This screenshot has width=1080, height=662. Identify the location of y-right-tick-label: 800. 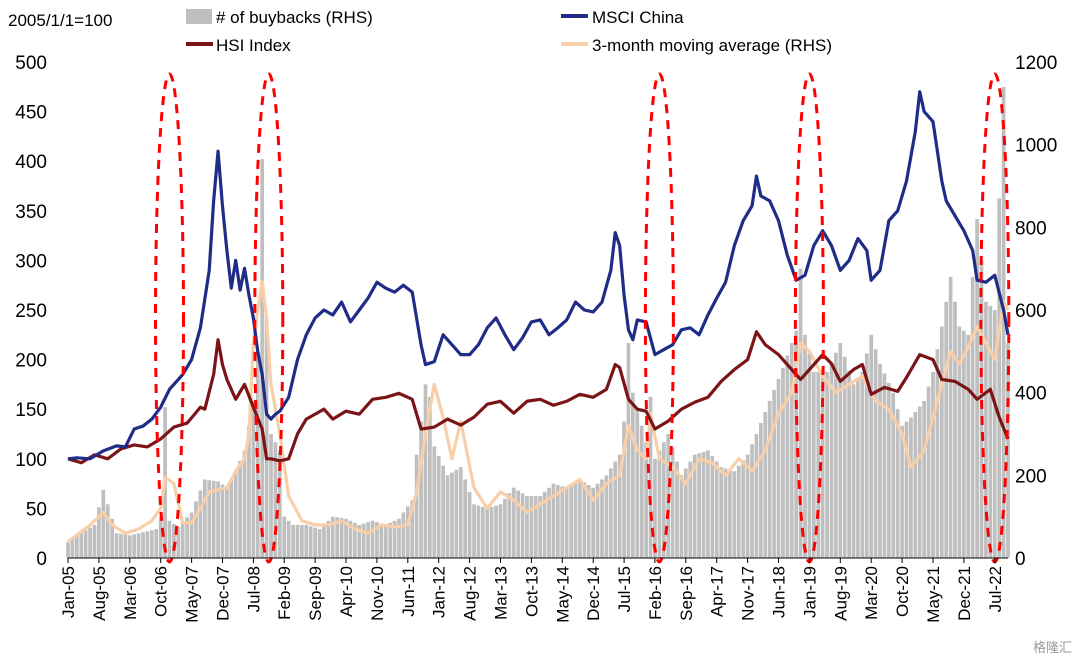
(1031, 228).